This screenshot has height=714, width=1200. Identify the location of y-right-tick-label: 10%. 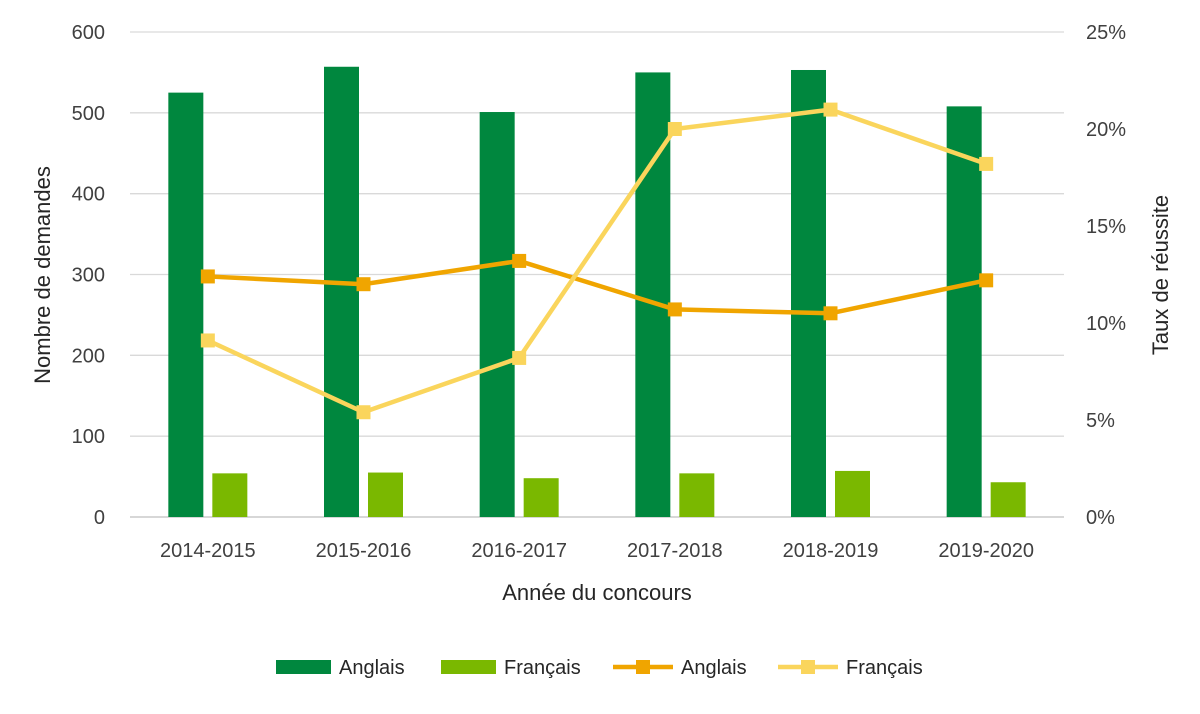
(1106, 324).